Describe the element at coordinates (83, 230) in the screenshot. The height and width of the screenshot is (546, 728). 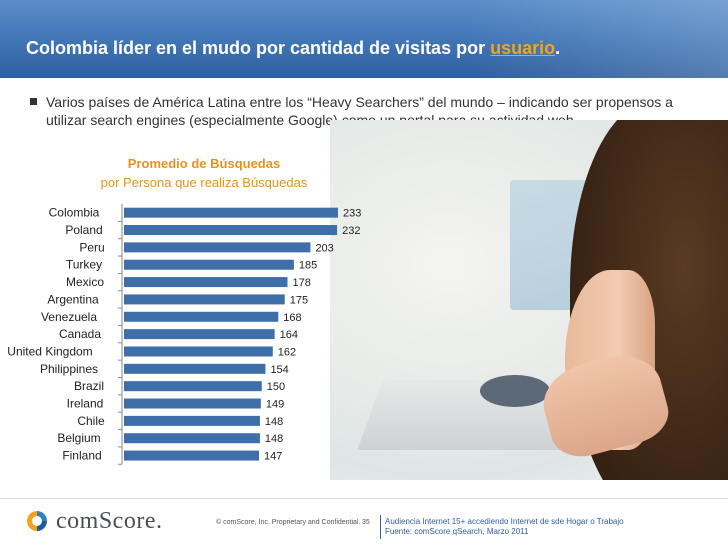
I see `category-label: Poland` at that location.